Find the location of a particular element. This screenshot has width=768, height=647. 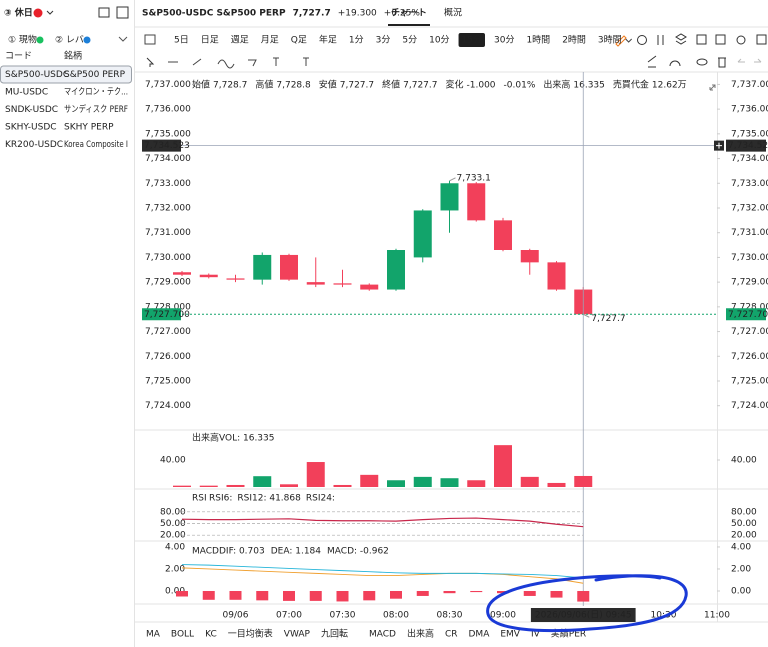

interval-button: 日足 is located at coordinates (210, 40).